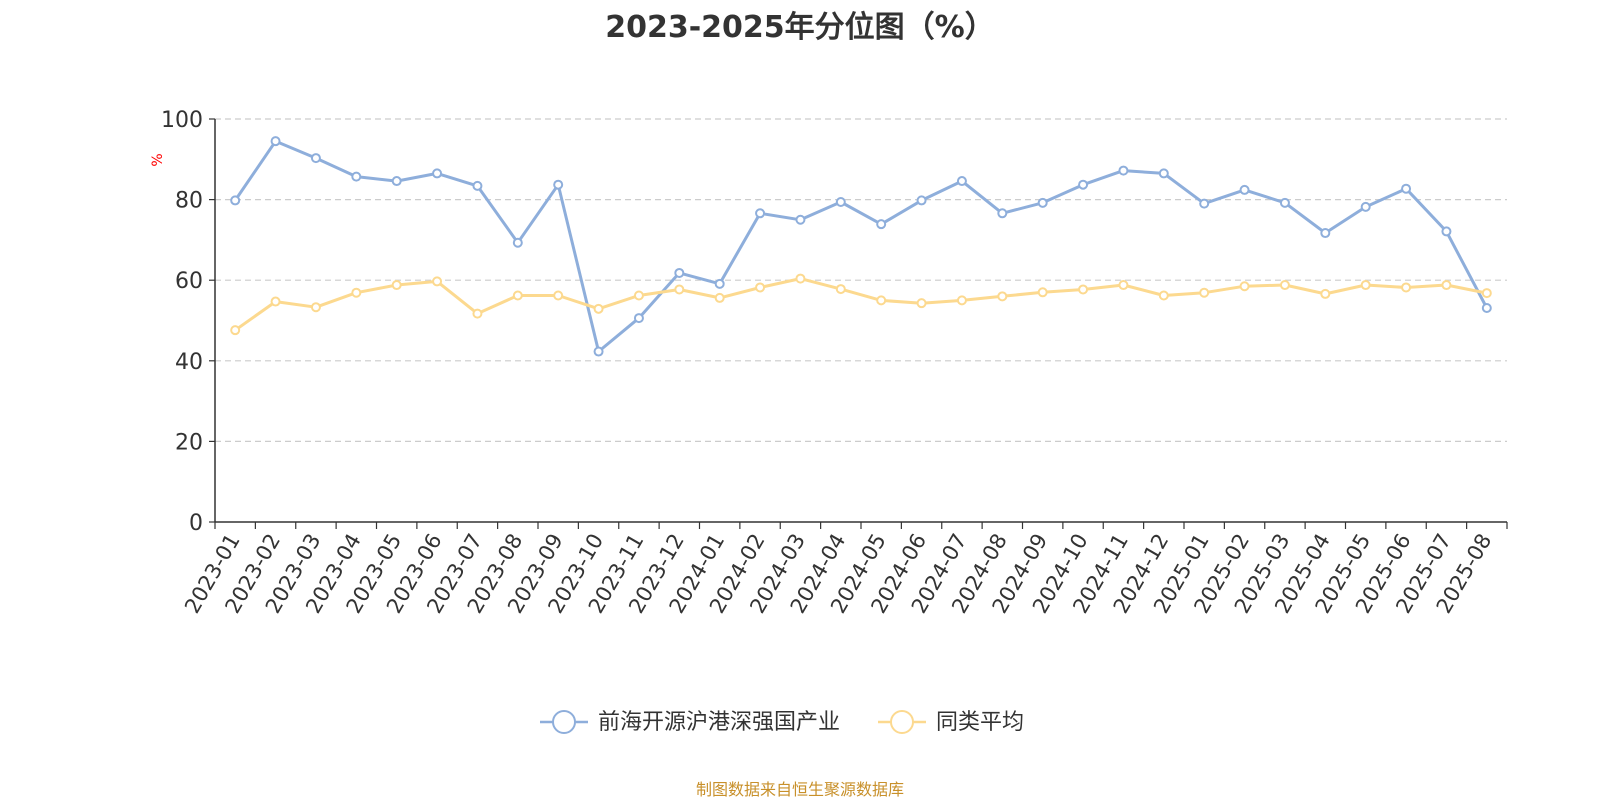  What do you see at coordinates (189, 201) in the screenshot?
I see `y-tick-label: 80` at bounding box center [189, 201].